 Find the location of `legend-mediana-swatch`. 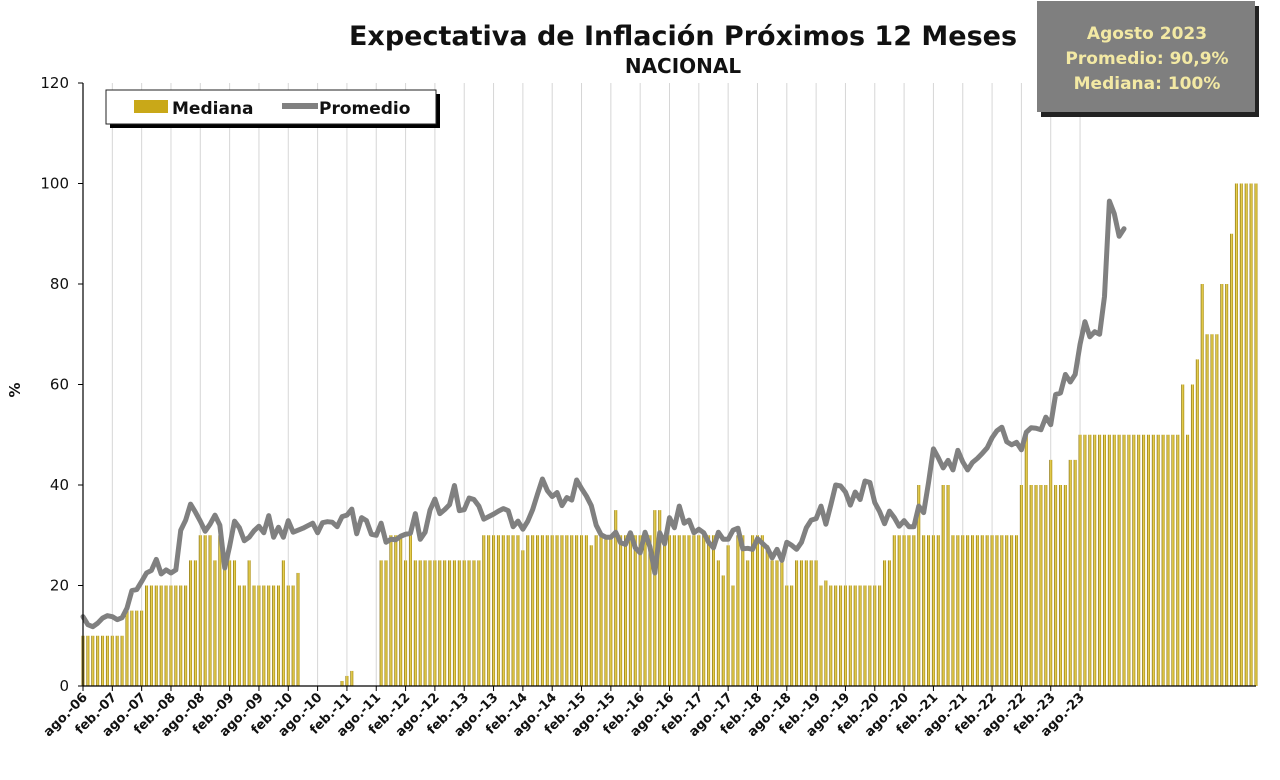

legend-mediana-swatch is located at coordinates (151, 106).